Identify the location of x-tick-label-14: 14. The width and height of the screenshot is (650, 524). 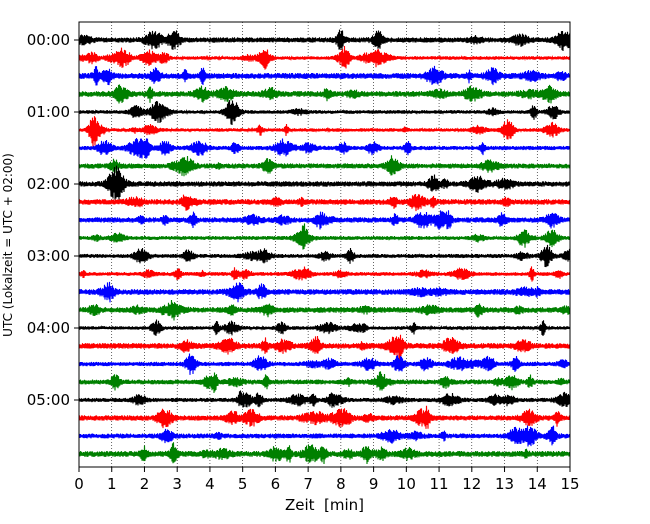
(537, 484).